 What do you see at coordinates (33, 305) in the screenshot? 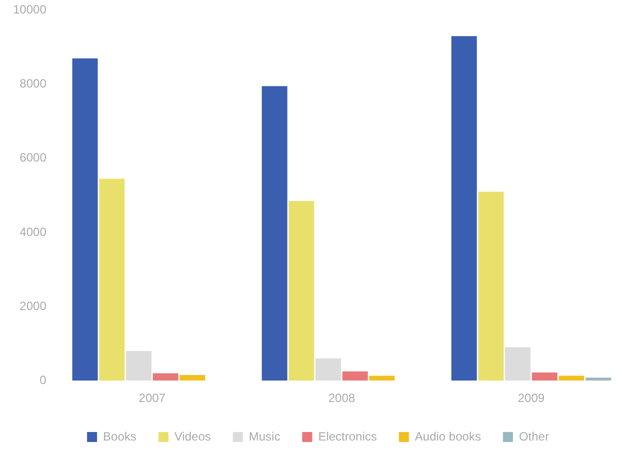
I see `y-tick-label: 2000` at bounding box center [33, 305].